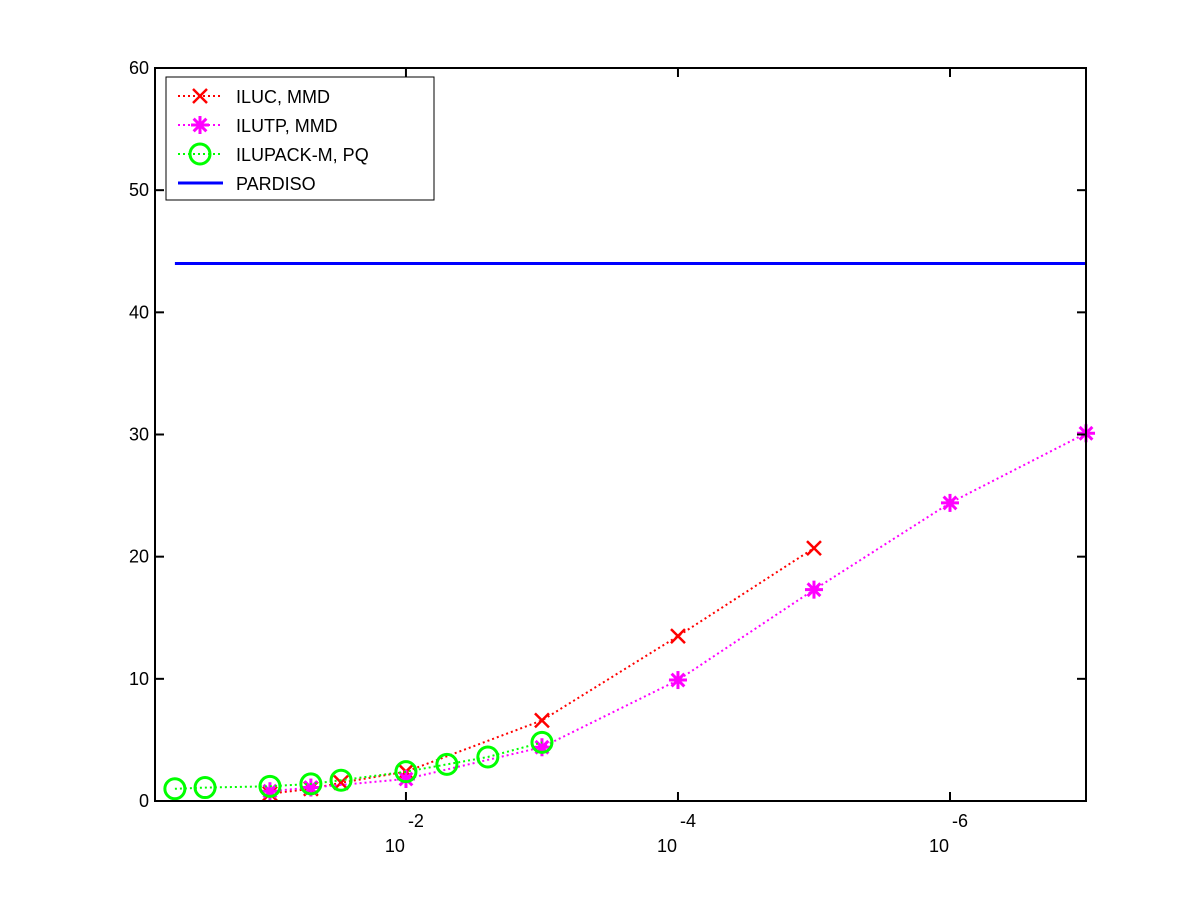  I want to click on legend-label: ILUTP, MMD, so click(287, 126).